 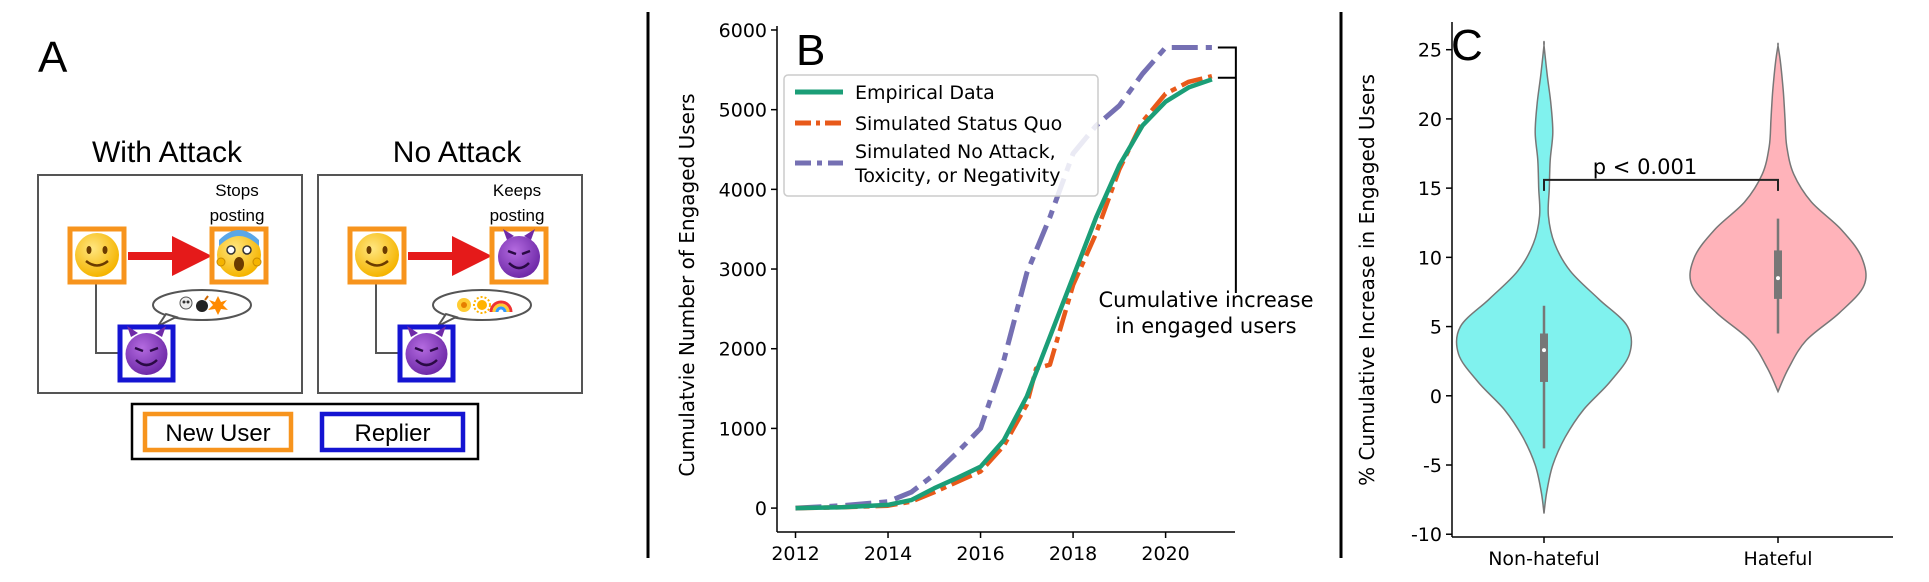 I want to click on b-ytick-label: 2000, so click(x=743, y=350).